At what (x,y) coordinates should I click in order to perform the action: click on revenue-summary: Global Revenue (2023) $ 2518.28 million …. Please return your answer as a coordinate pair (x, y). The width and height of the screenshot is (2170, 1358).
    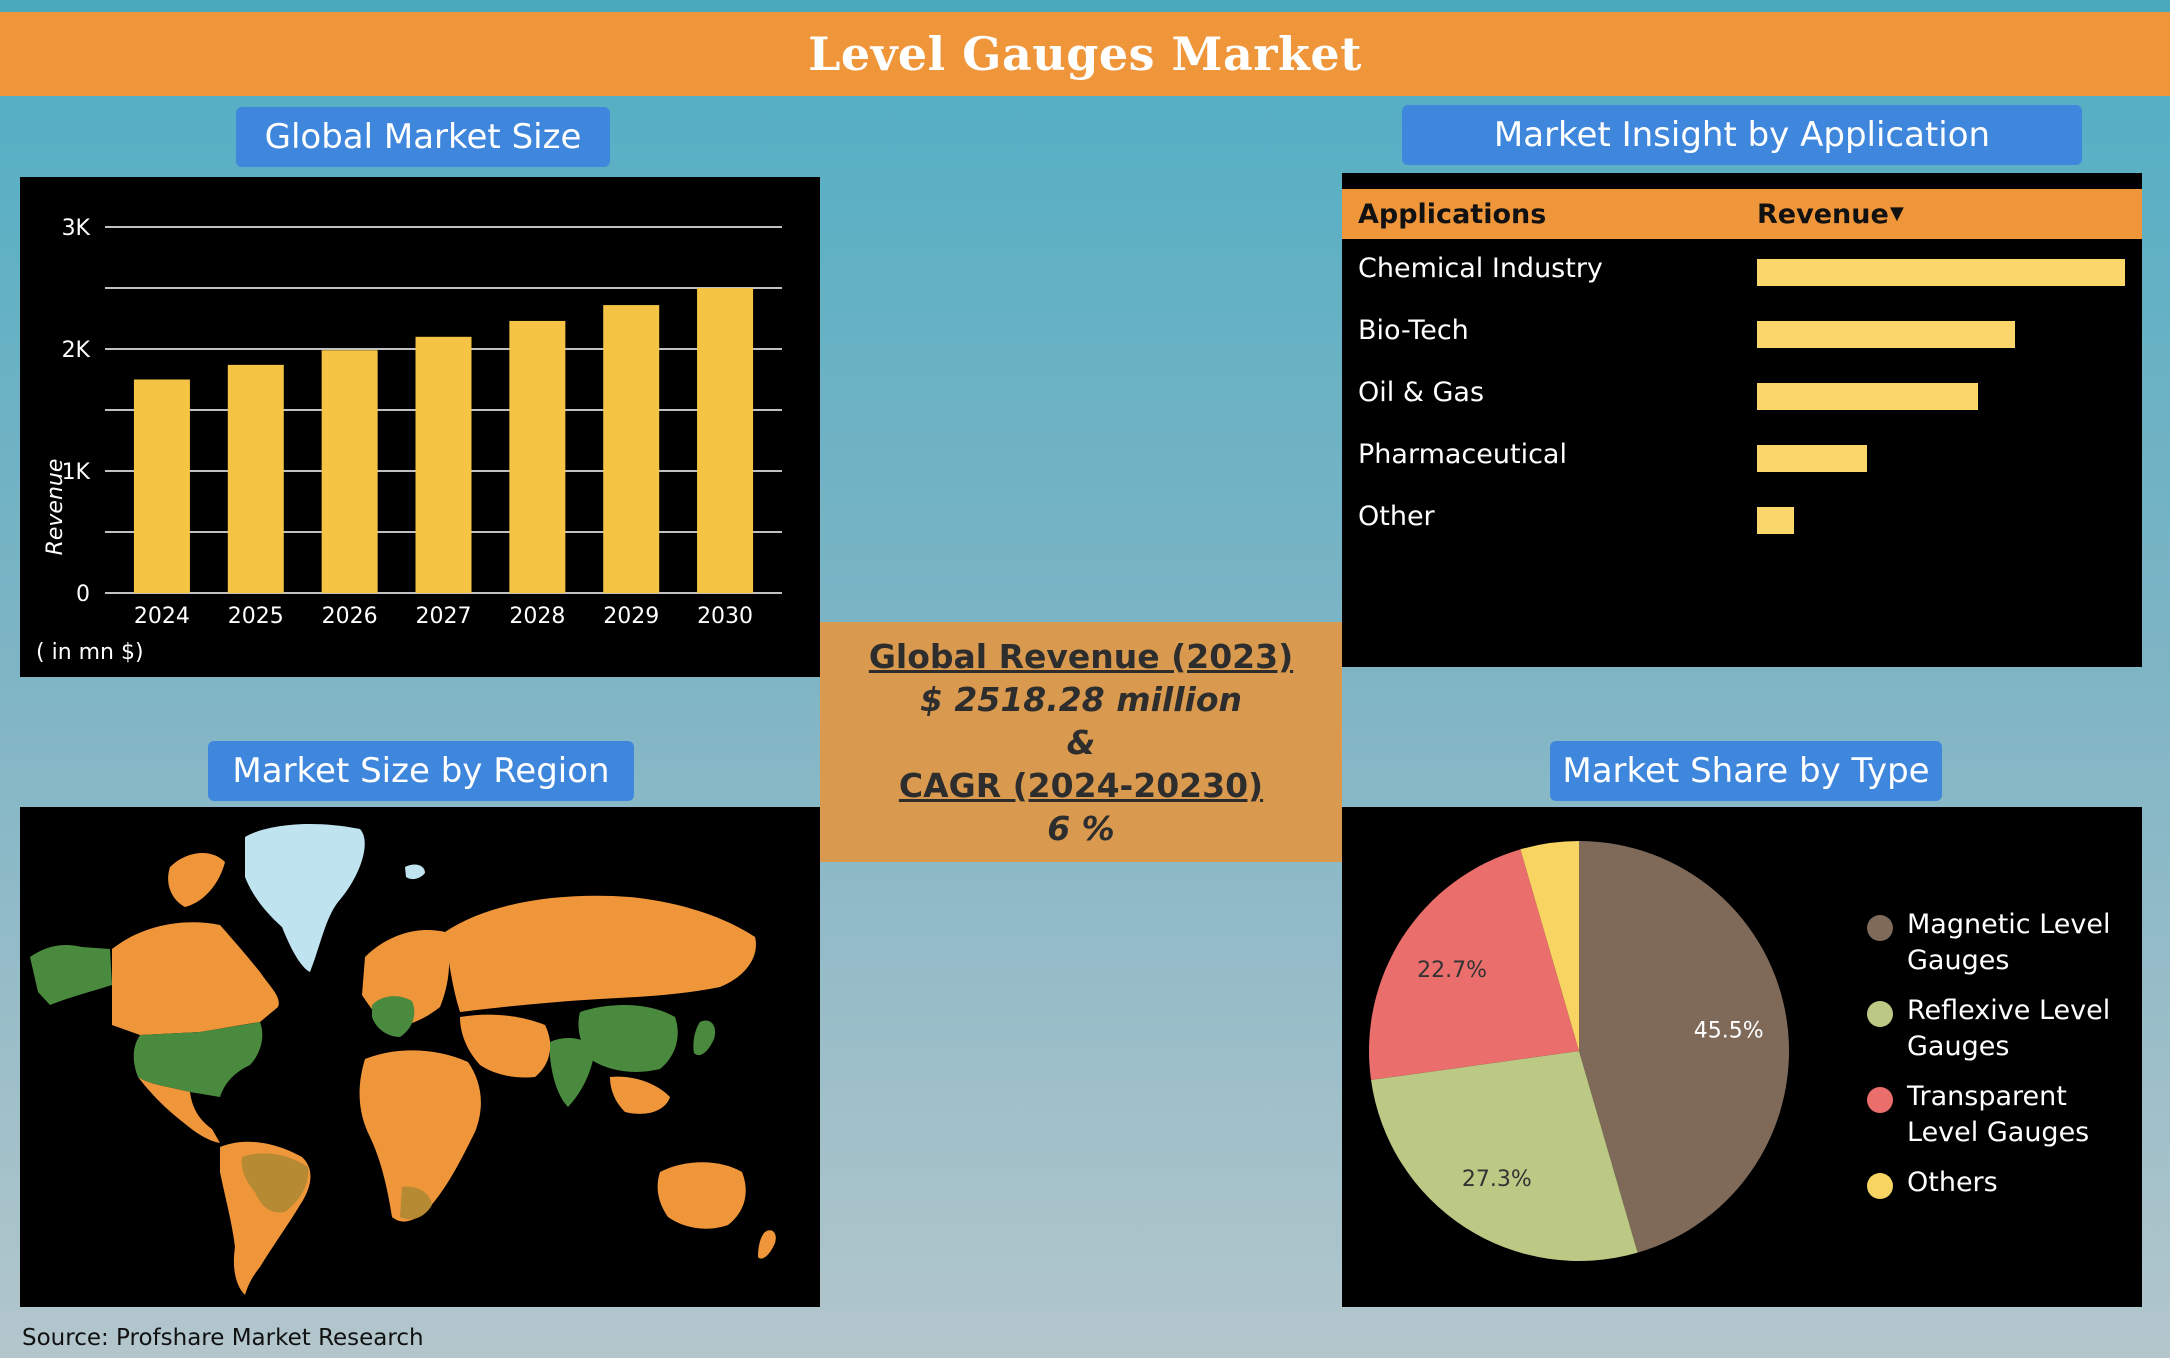
    Looking at the image, I should click on (1081, 742).